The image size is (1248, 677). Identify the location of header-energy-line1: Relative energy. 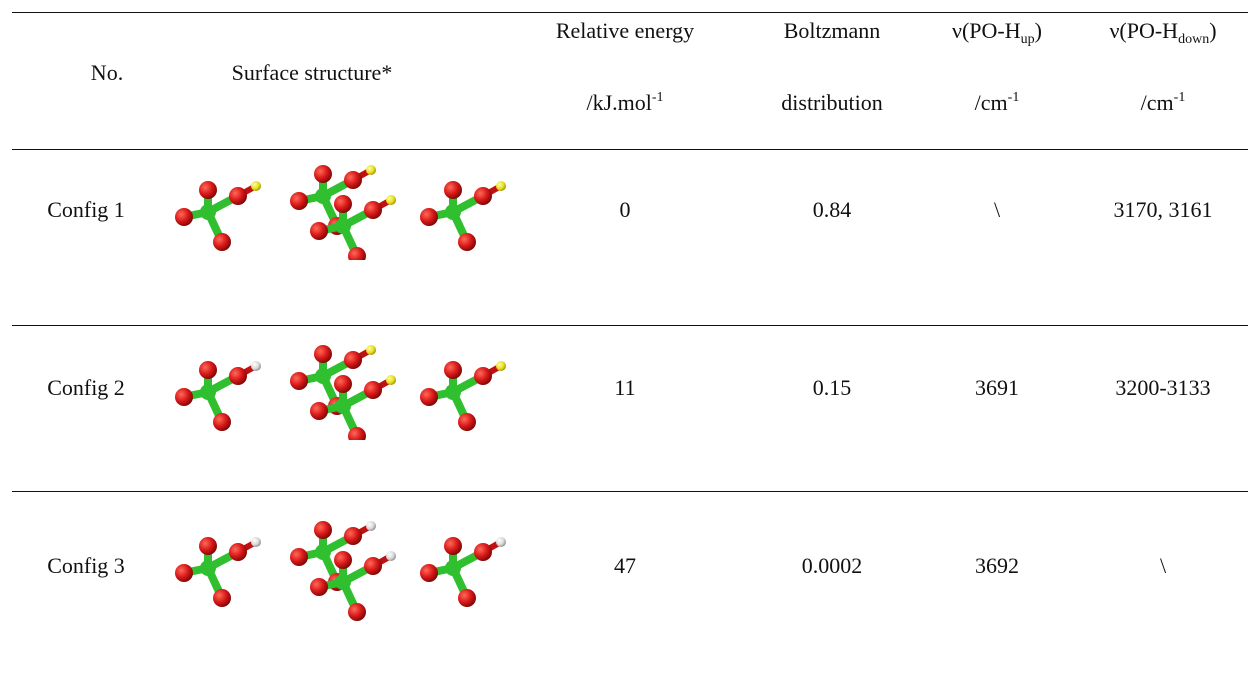
(625, 30).